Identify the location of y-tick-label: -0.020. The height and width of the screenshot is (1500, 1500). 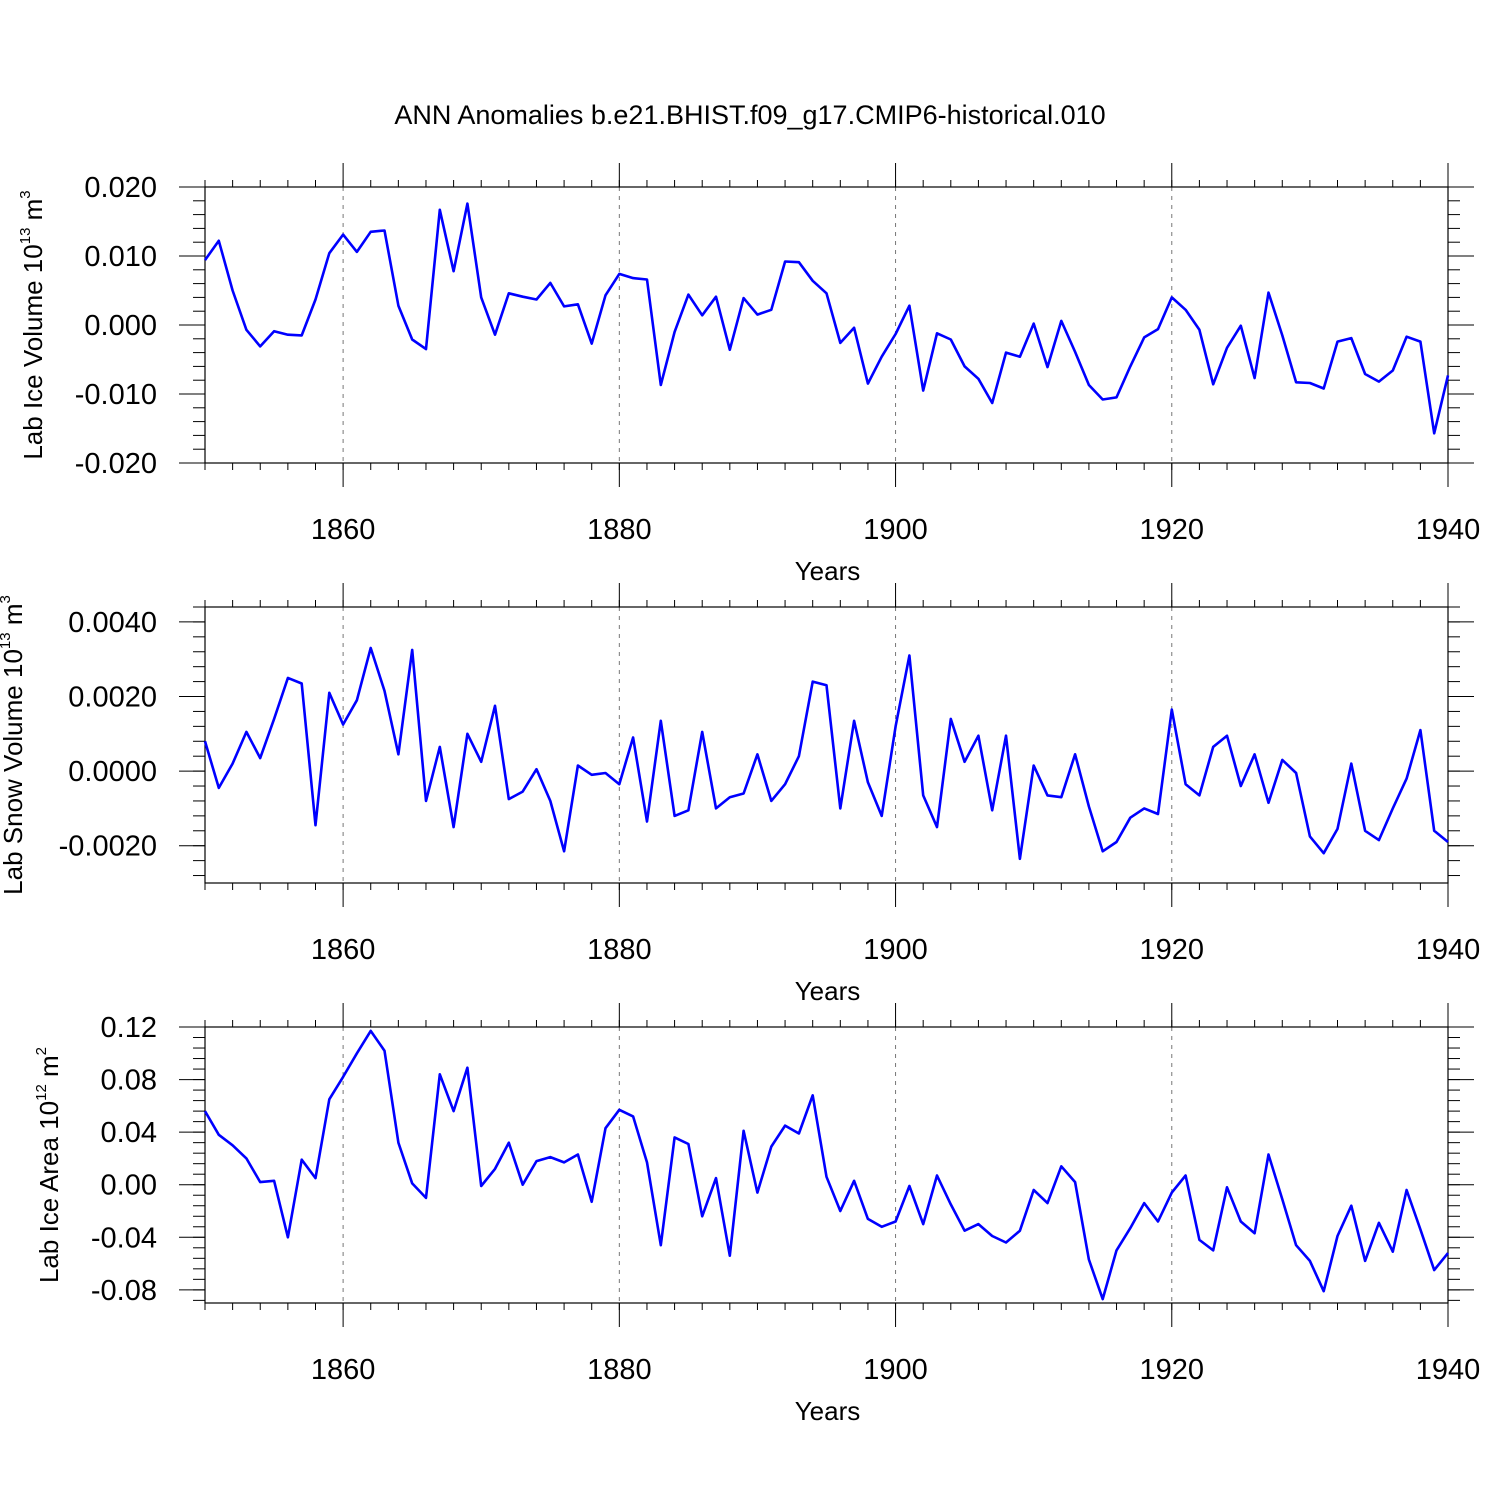
(116, 464).